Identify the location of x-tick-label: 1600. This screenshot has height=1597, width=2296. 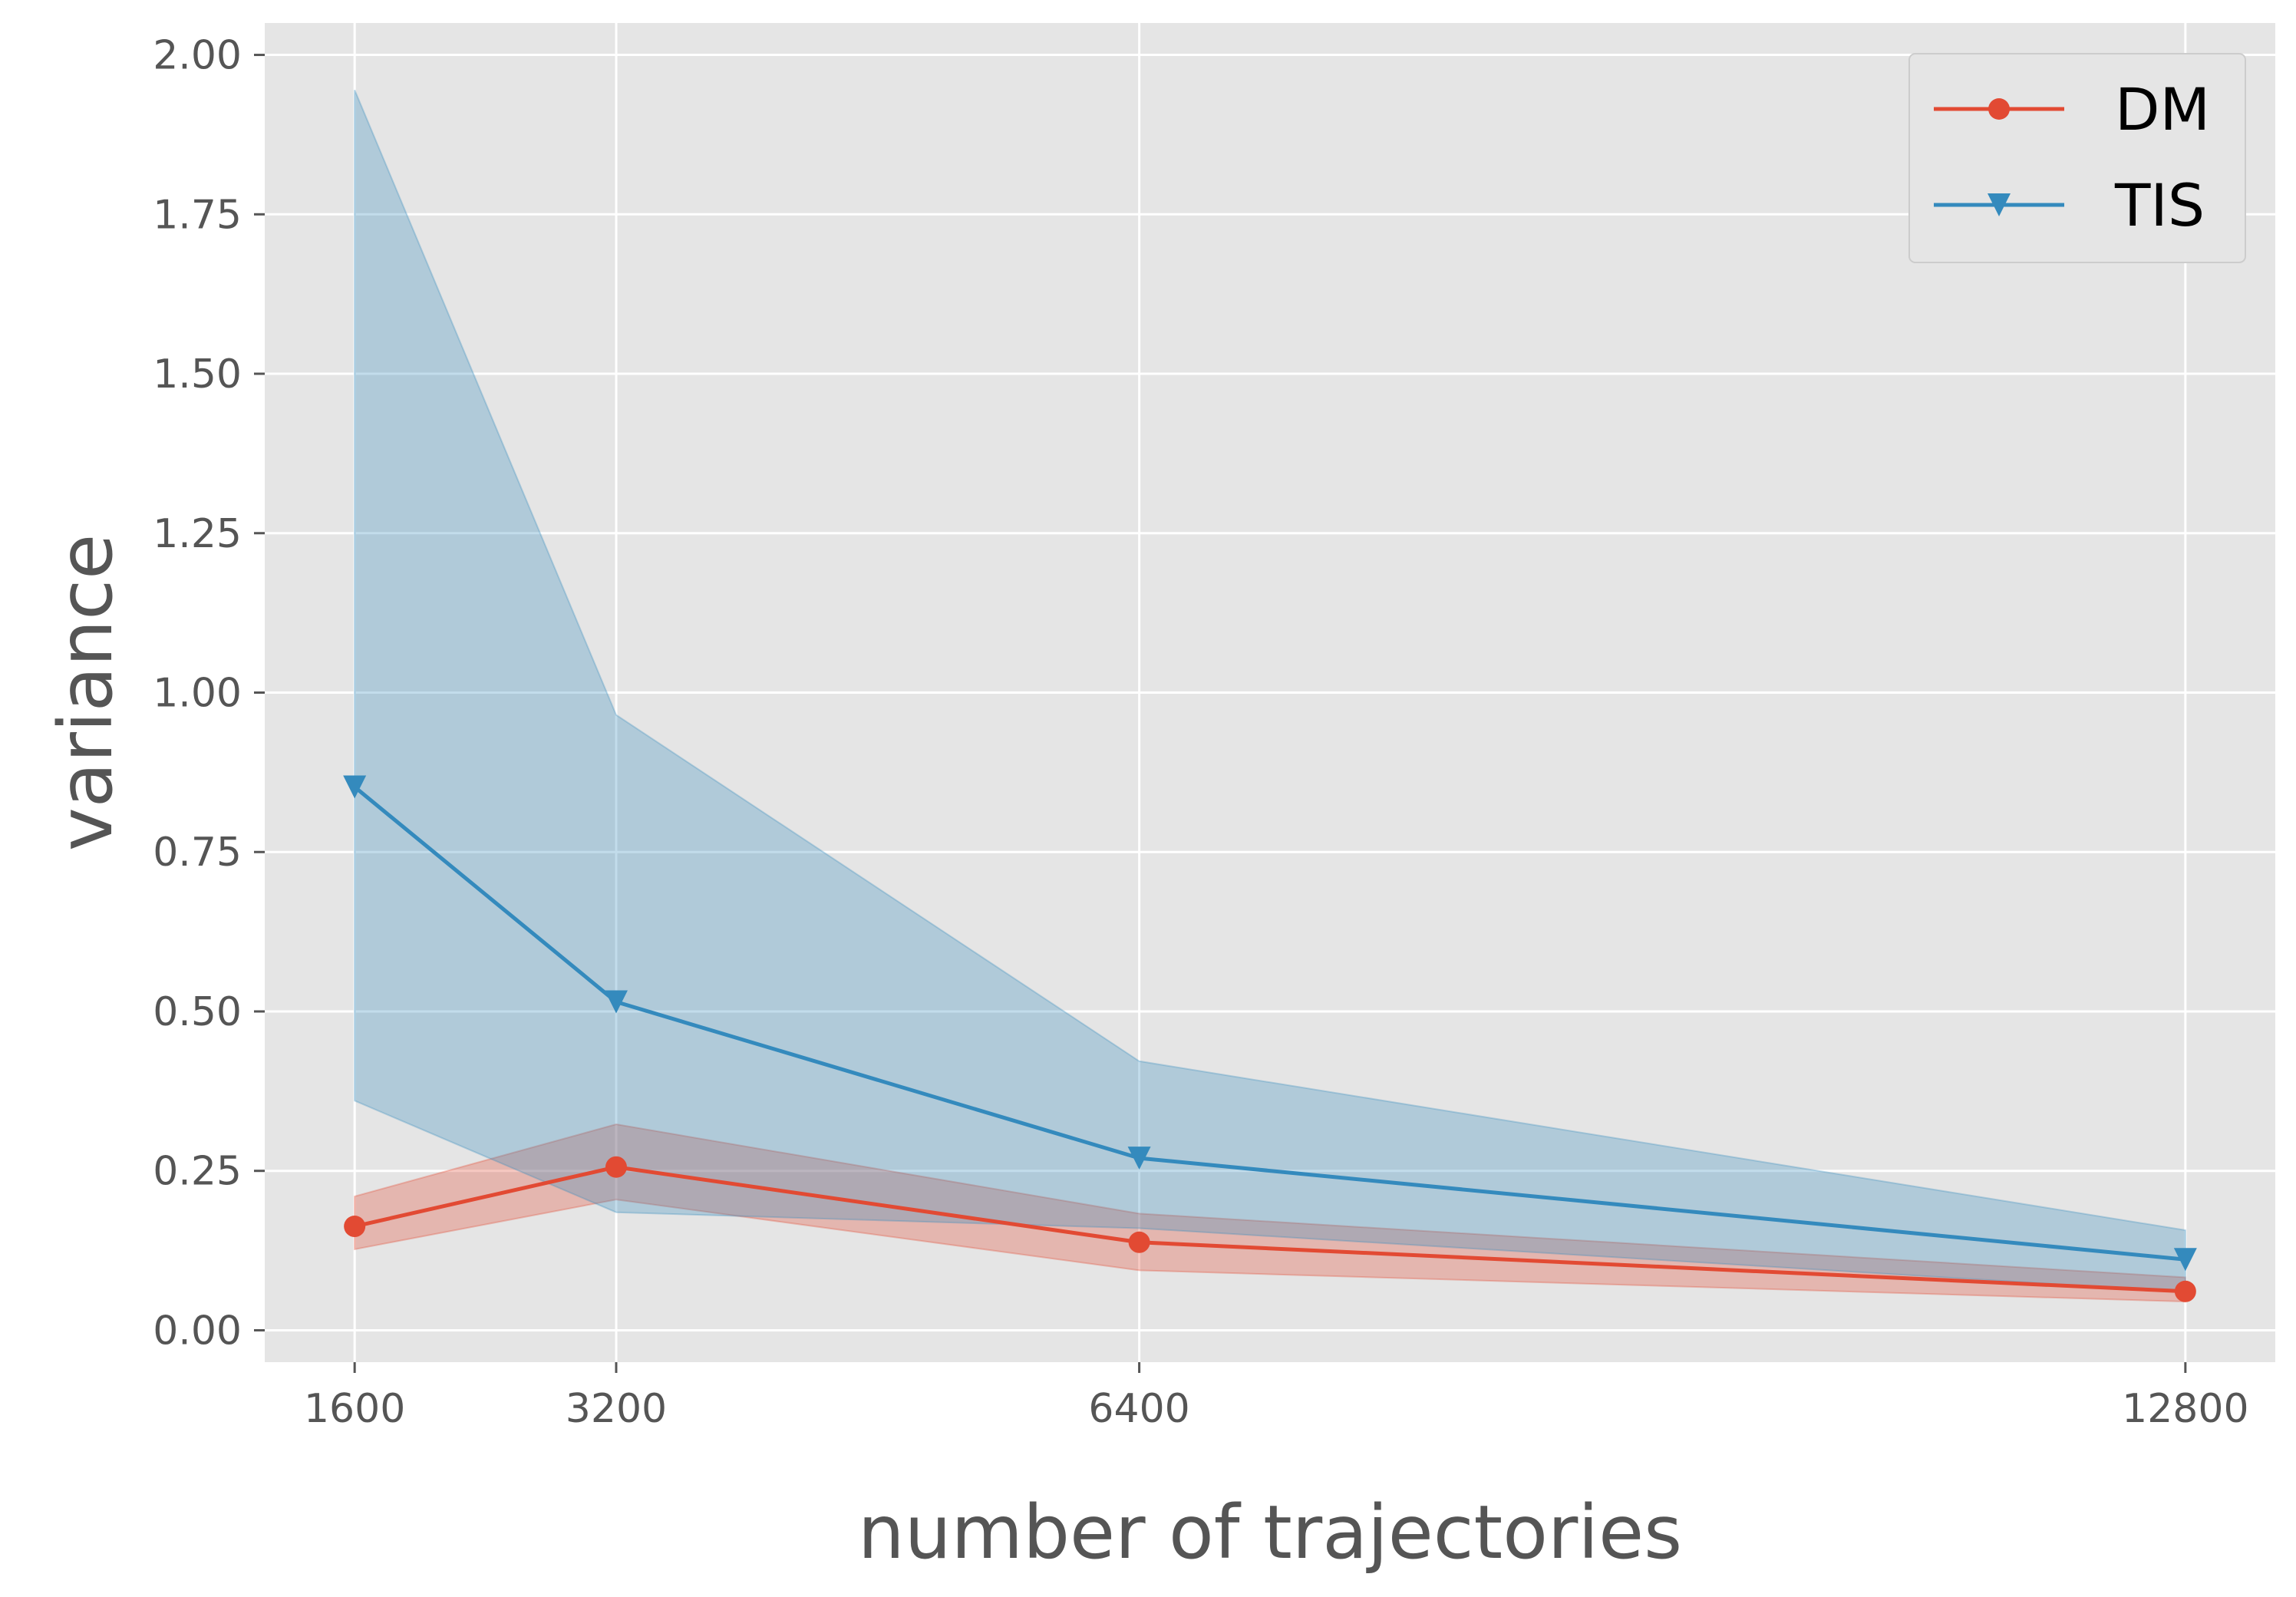
(354, 1409).